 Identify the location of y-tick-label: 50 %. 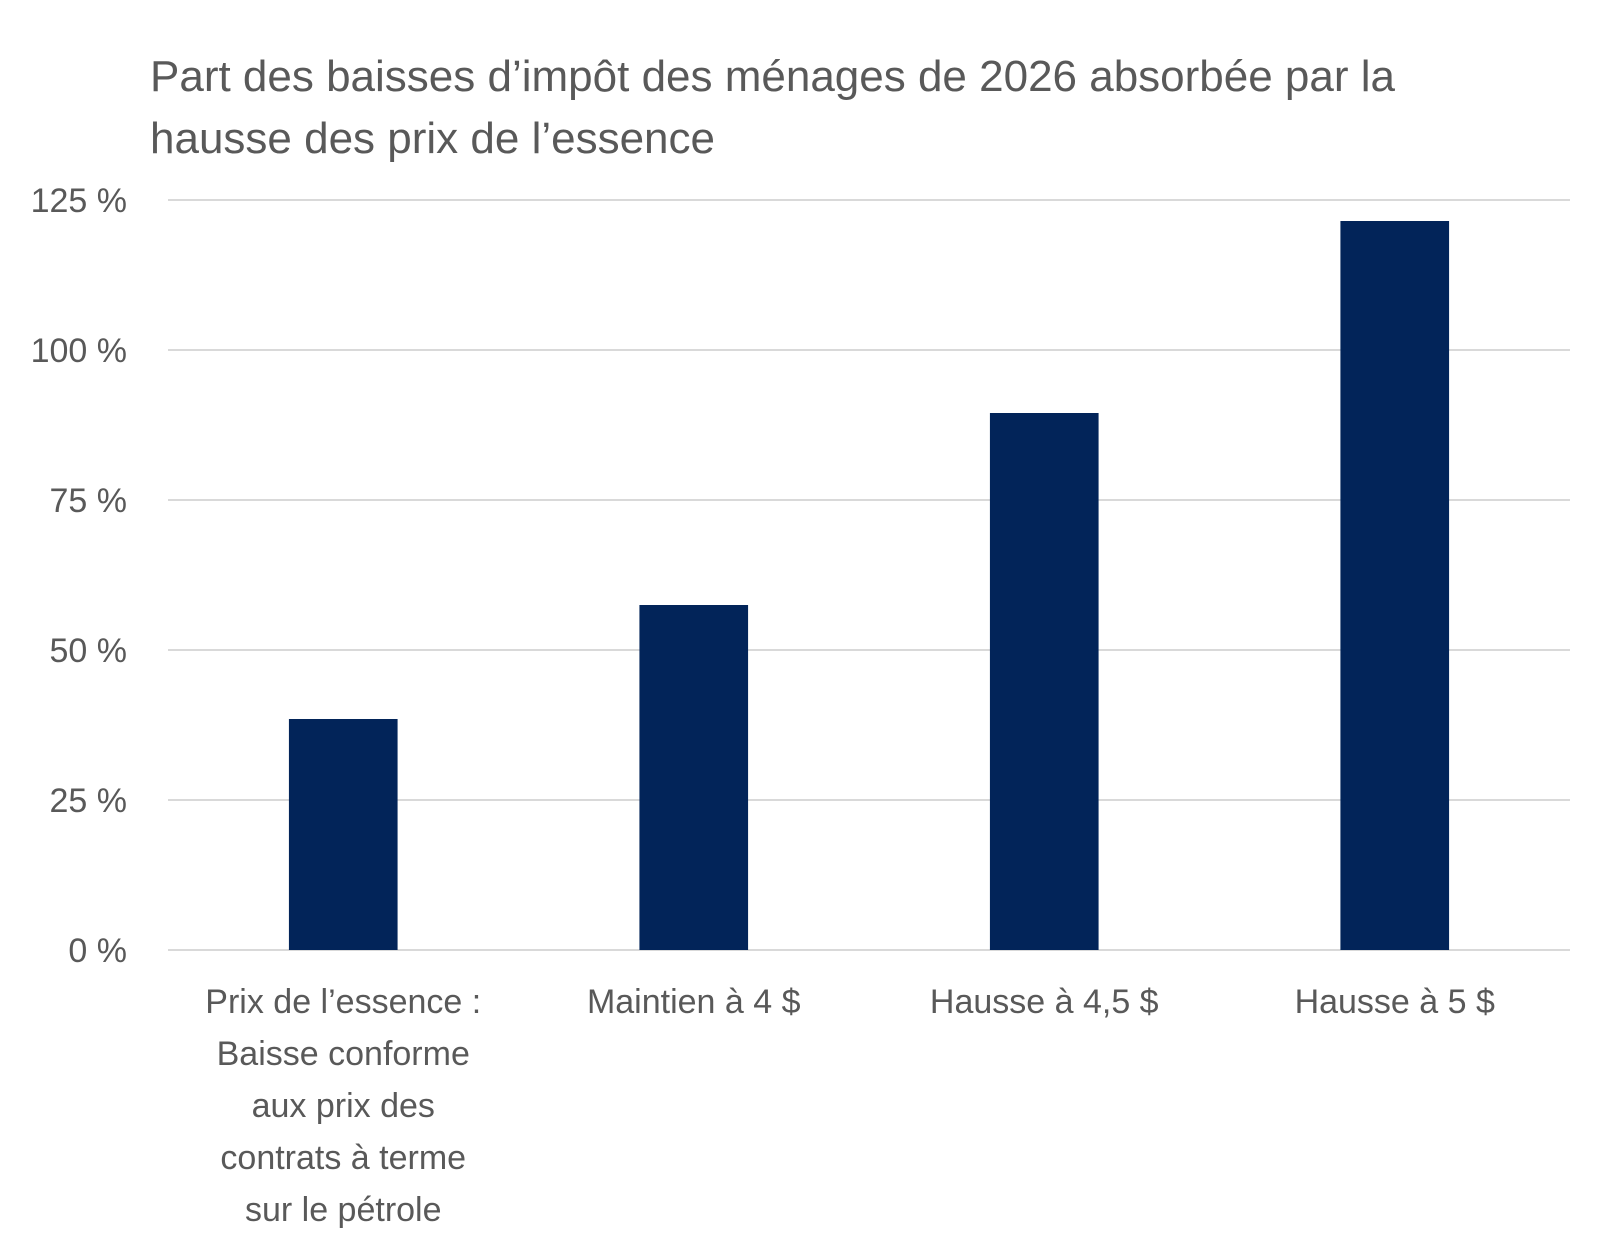
(89, 651).